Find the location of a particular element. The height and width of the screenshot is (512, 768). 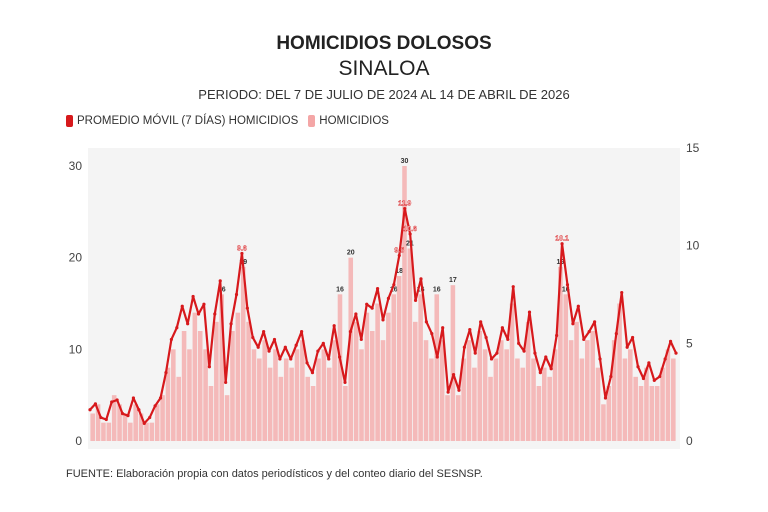

moving-average-data-label: 11.9 is located at coordinates (404, 204).